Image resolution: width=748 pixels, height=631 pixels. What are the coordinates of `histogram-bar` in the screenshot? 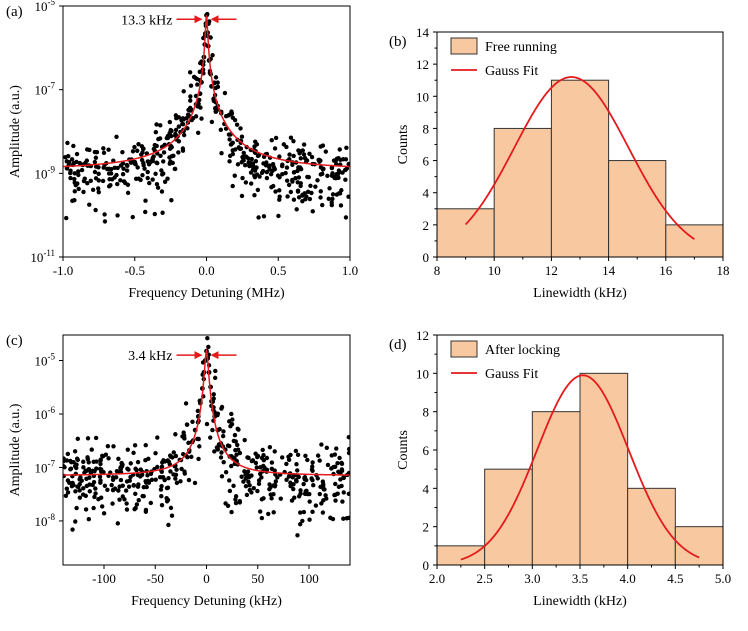 It's located at (466, 232).